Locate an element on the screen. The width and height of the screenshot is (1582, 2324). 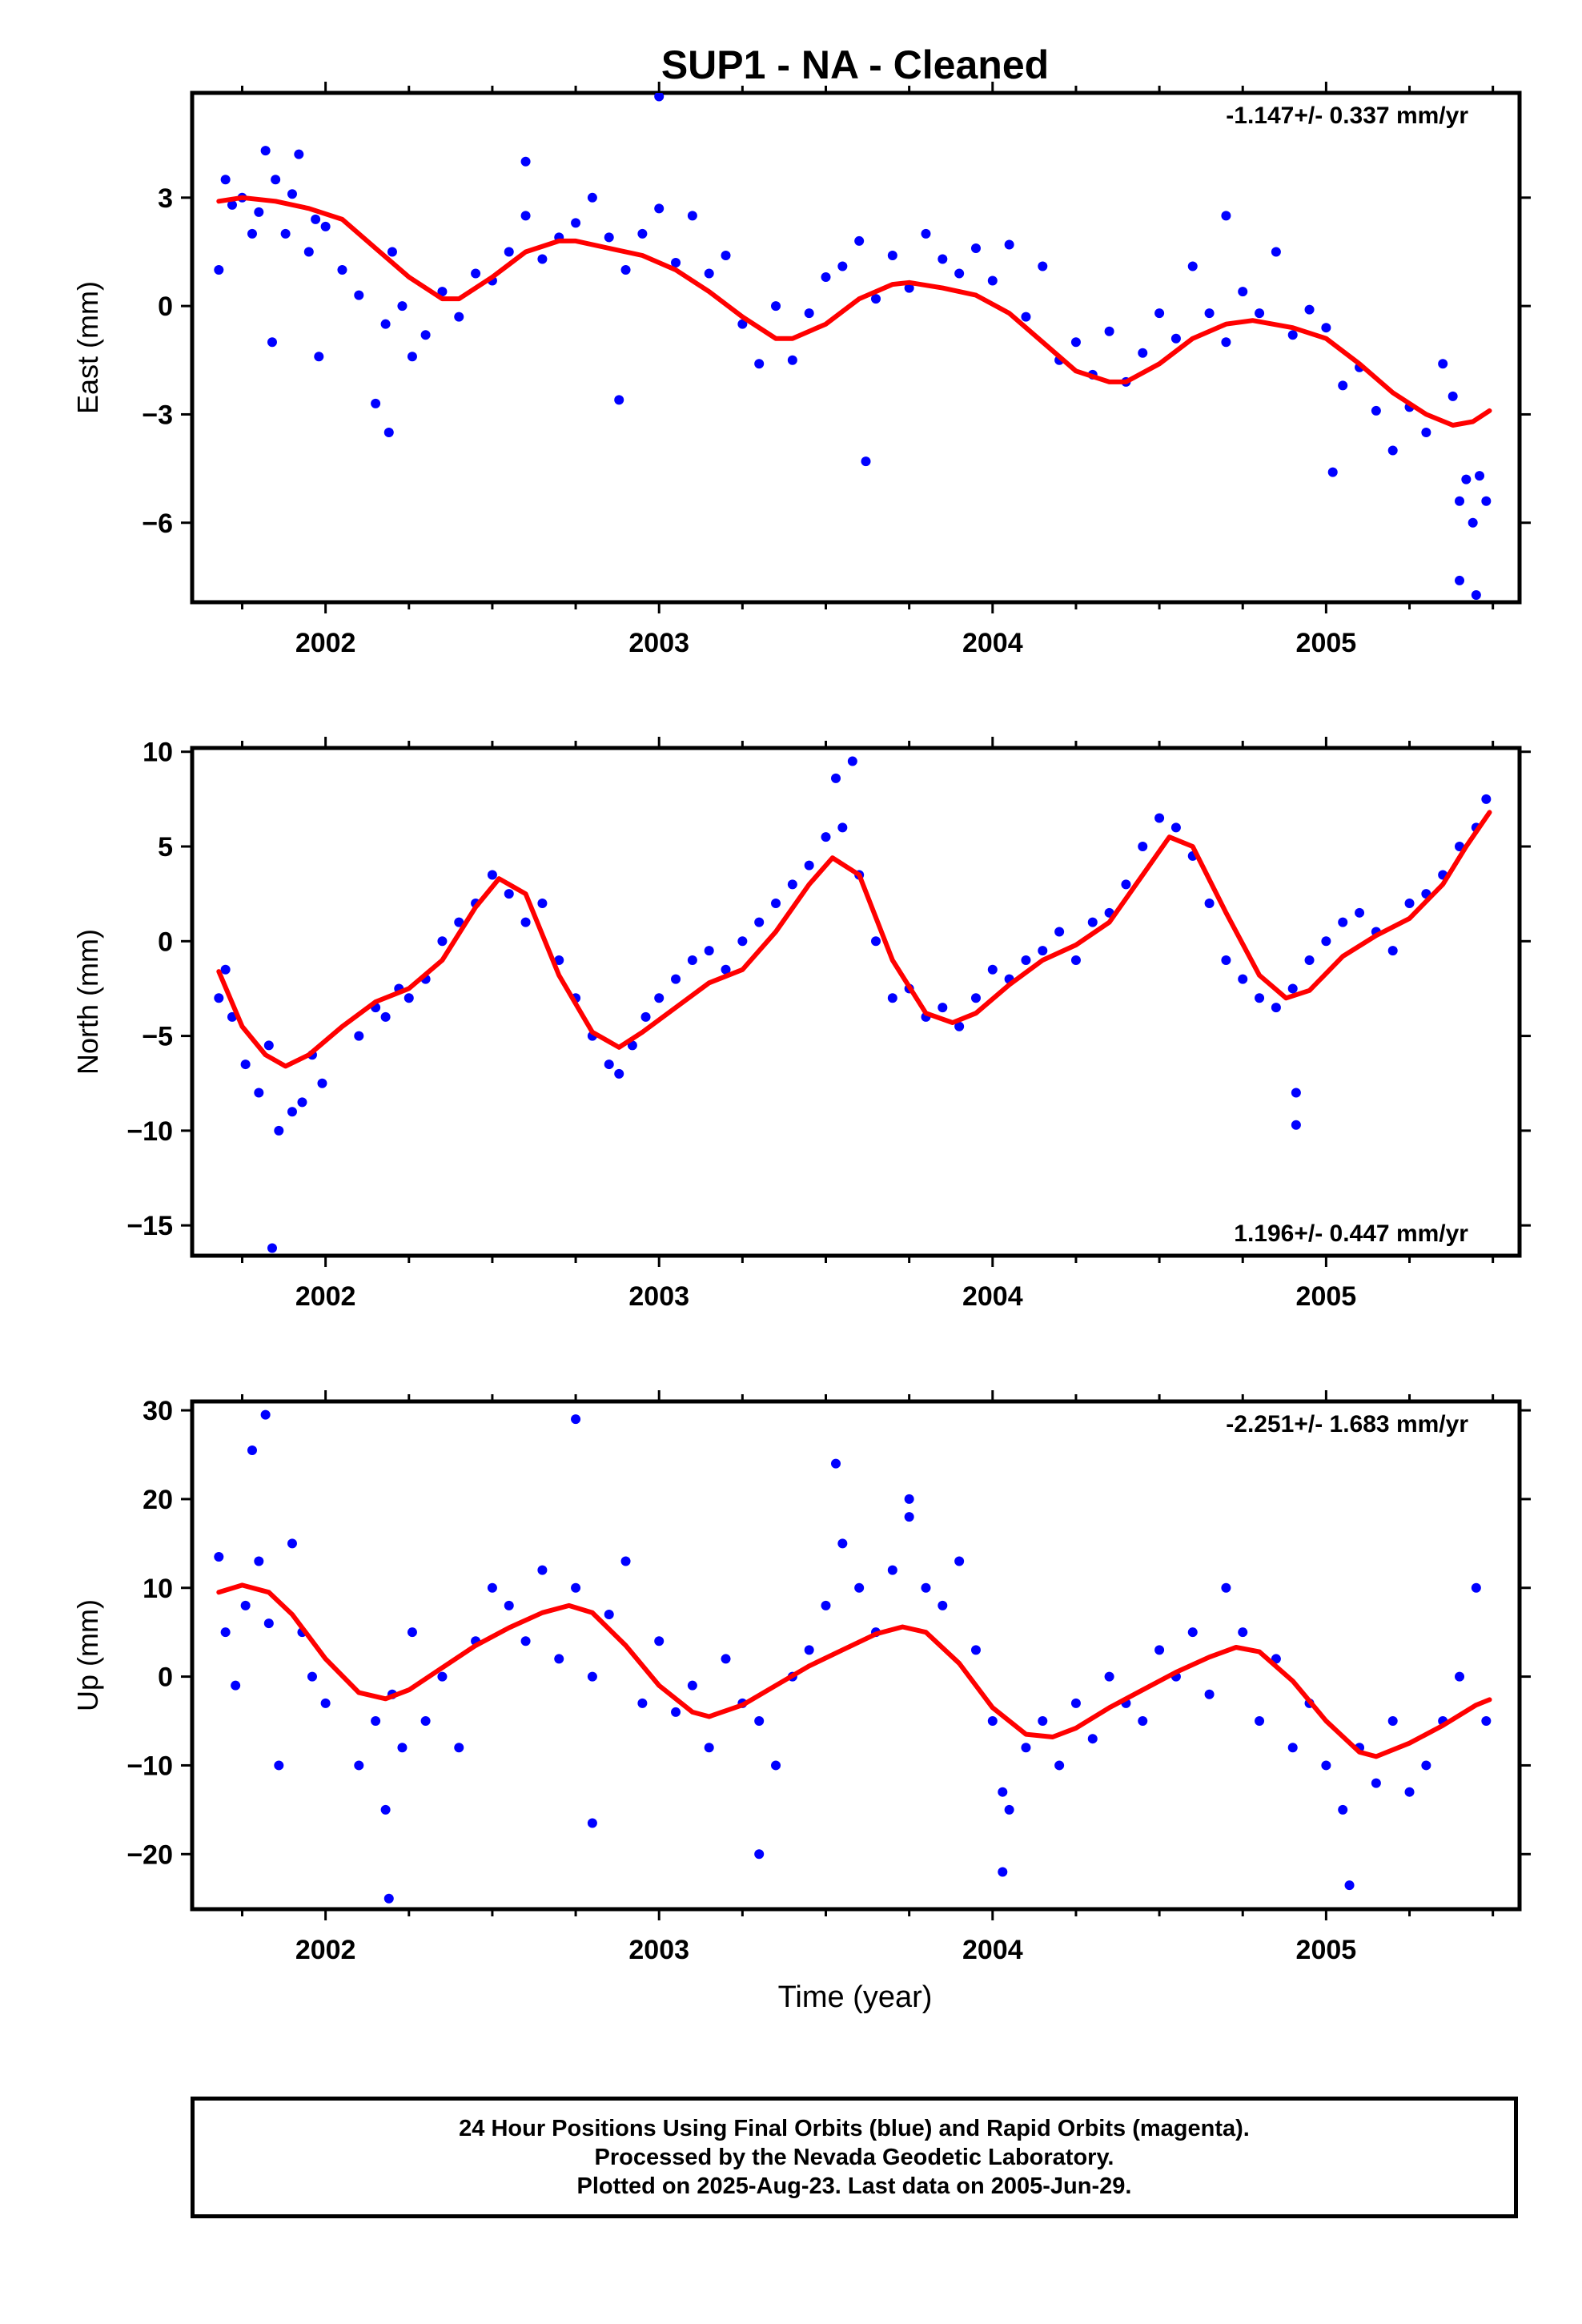
east-y-tick-label: −3 is located at coordinates (157, 415).